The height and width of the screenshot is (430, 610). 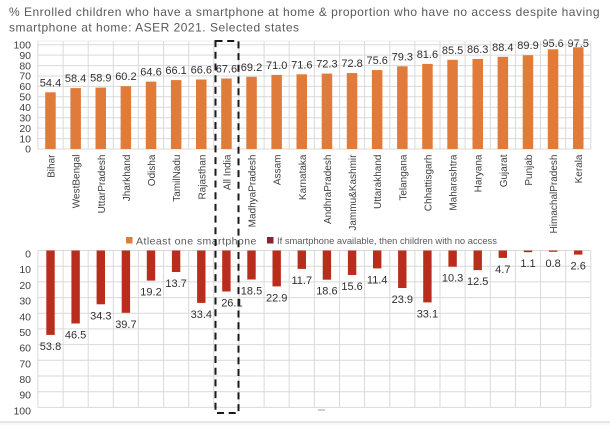 I want to click on svg-text: AndhraPradesh, so click(x=328, y=190).